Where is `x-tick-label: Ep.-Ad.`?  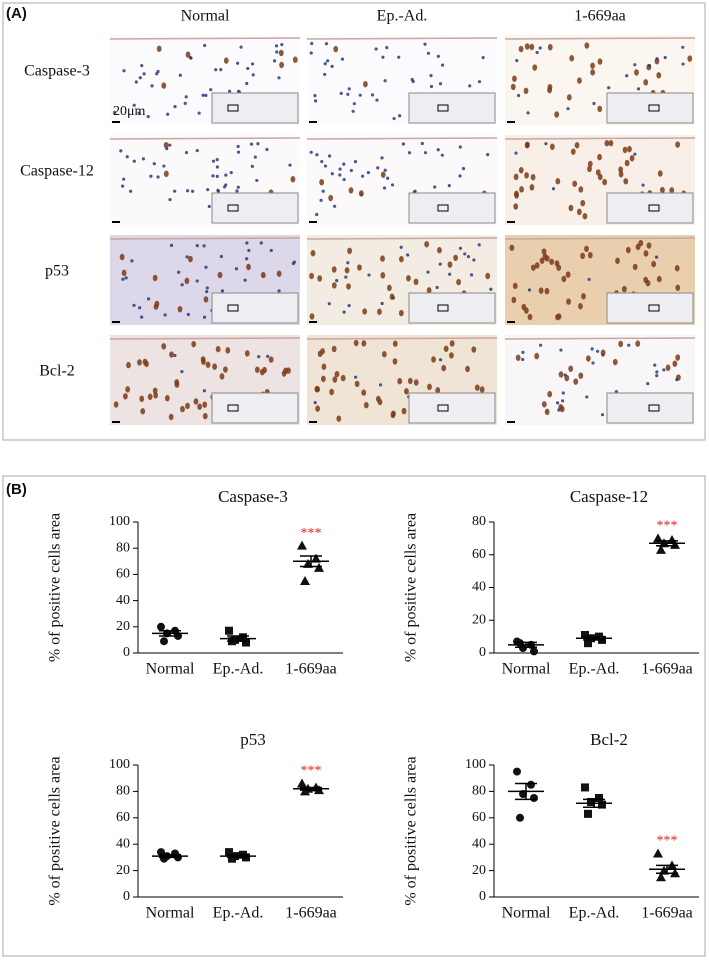
x-tick-label: Ep.-Ad. is located at coordinates (238, 669).